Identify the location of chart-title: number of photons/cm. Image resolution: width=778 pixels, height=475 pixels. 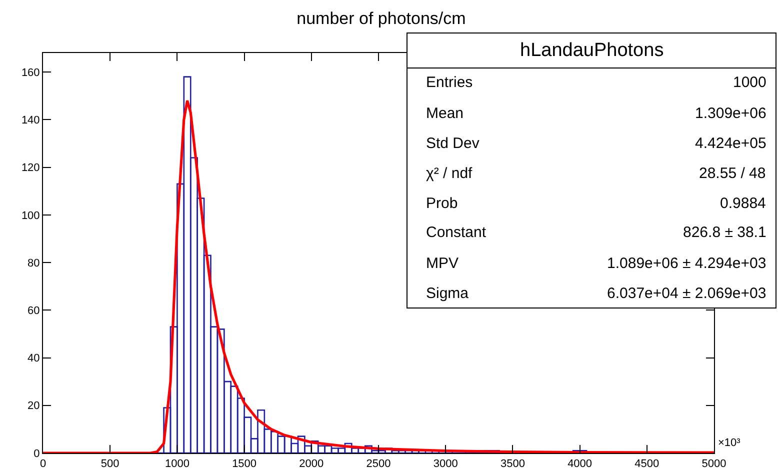
(381, 18).